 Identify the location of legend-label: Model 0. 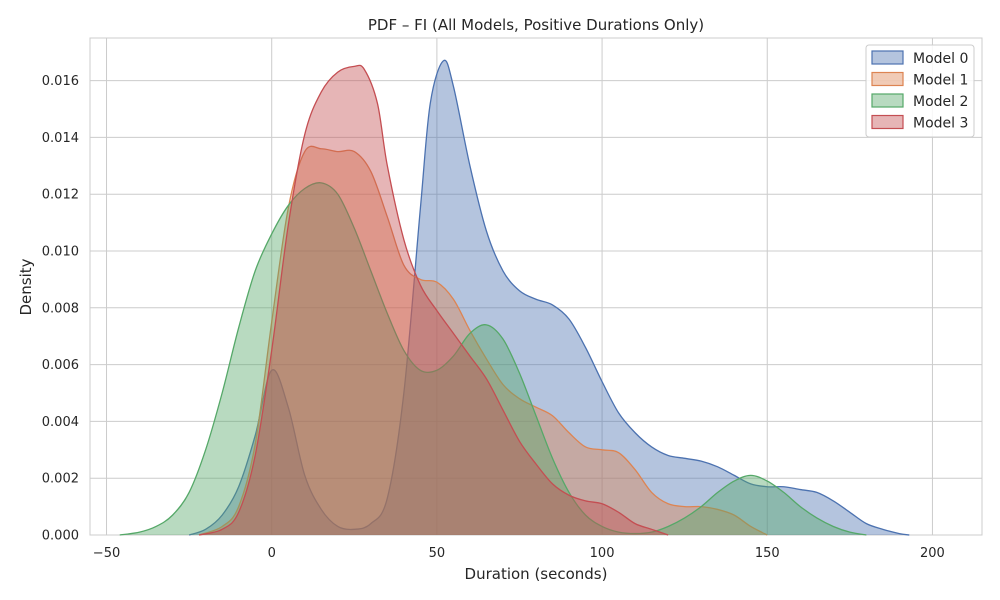
(940, 59).